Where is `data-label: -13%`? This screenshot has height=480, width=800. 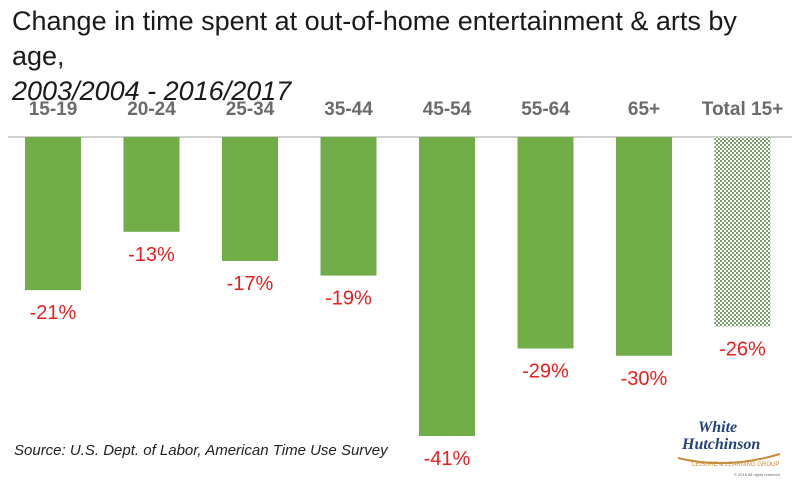 data-label: -13% is located at coordinates (151, 255).